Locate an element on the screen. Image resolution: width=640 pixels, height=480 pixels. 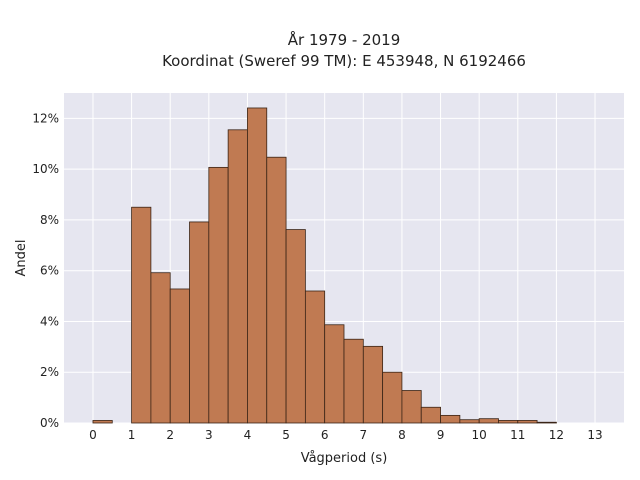
x-tick-label: 5 is located at coordinates (286, 435).